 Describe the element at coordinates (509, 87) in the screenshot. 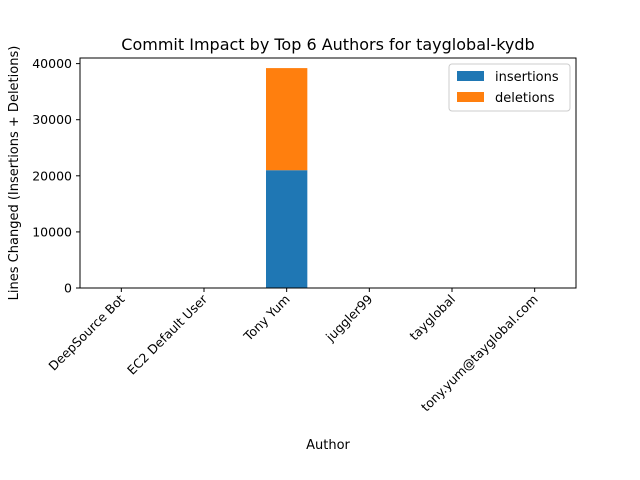

I see `legend: insertions deletions` at that location.